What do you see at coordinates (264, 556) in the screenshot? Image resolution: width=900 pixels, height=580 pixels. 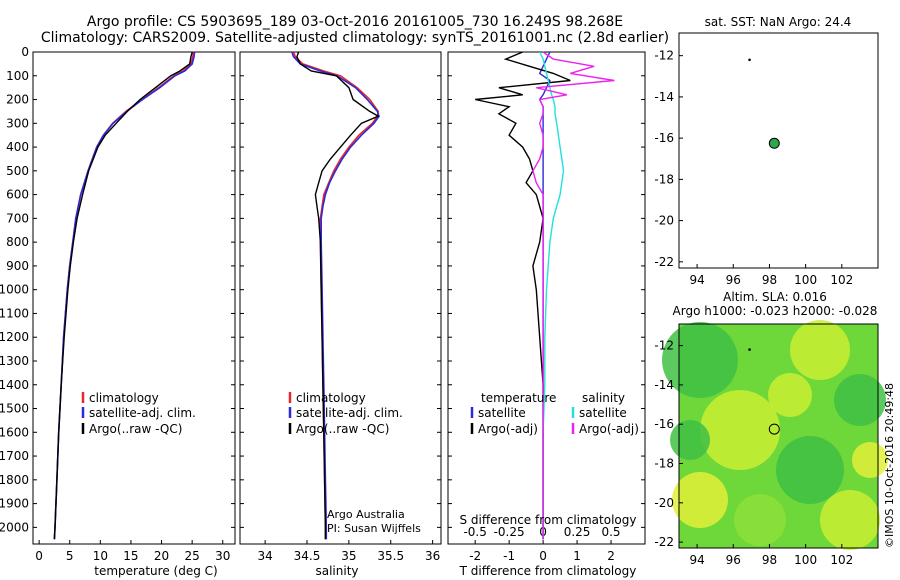 I see `x-tick-label: 34` at bounding box center [264, 556].